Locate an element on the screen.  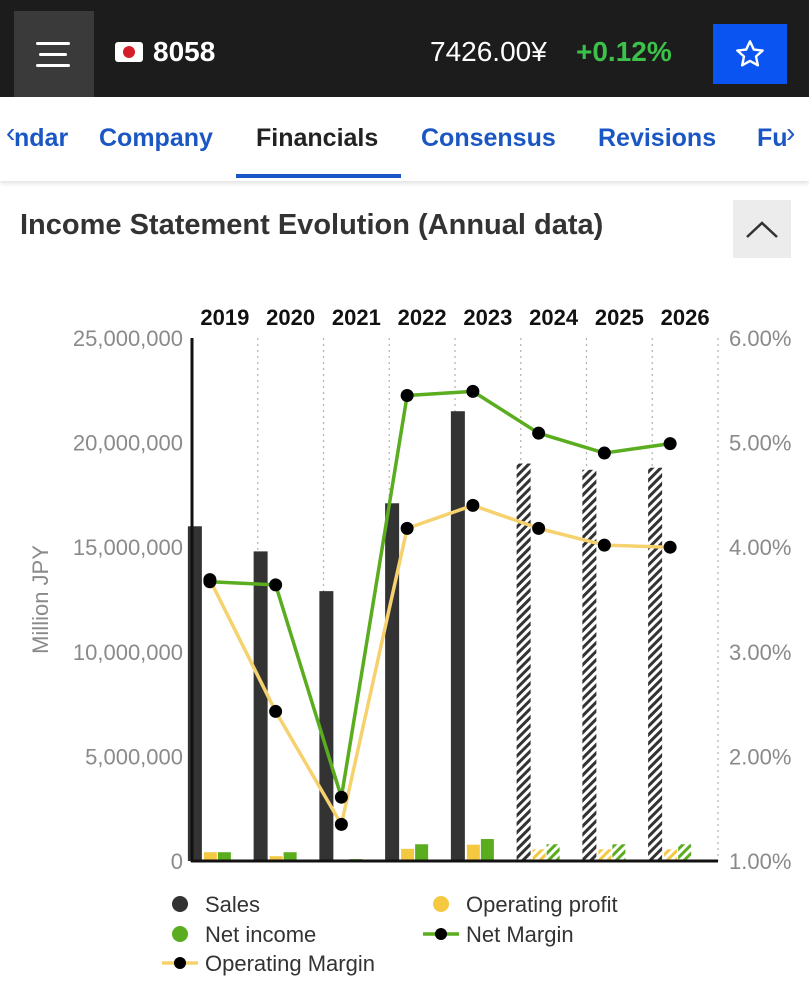
x-tick-label: 2024 is located at coordinates (554, 317).